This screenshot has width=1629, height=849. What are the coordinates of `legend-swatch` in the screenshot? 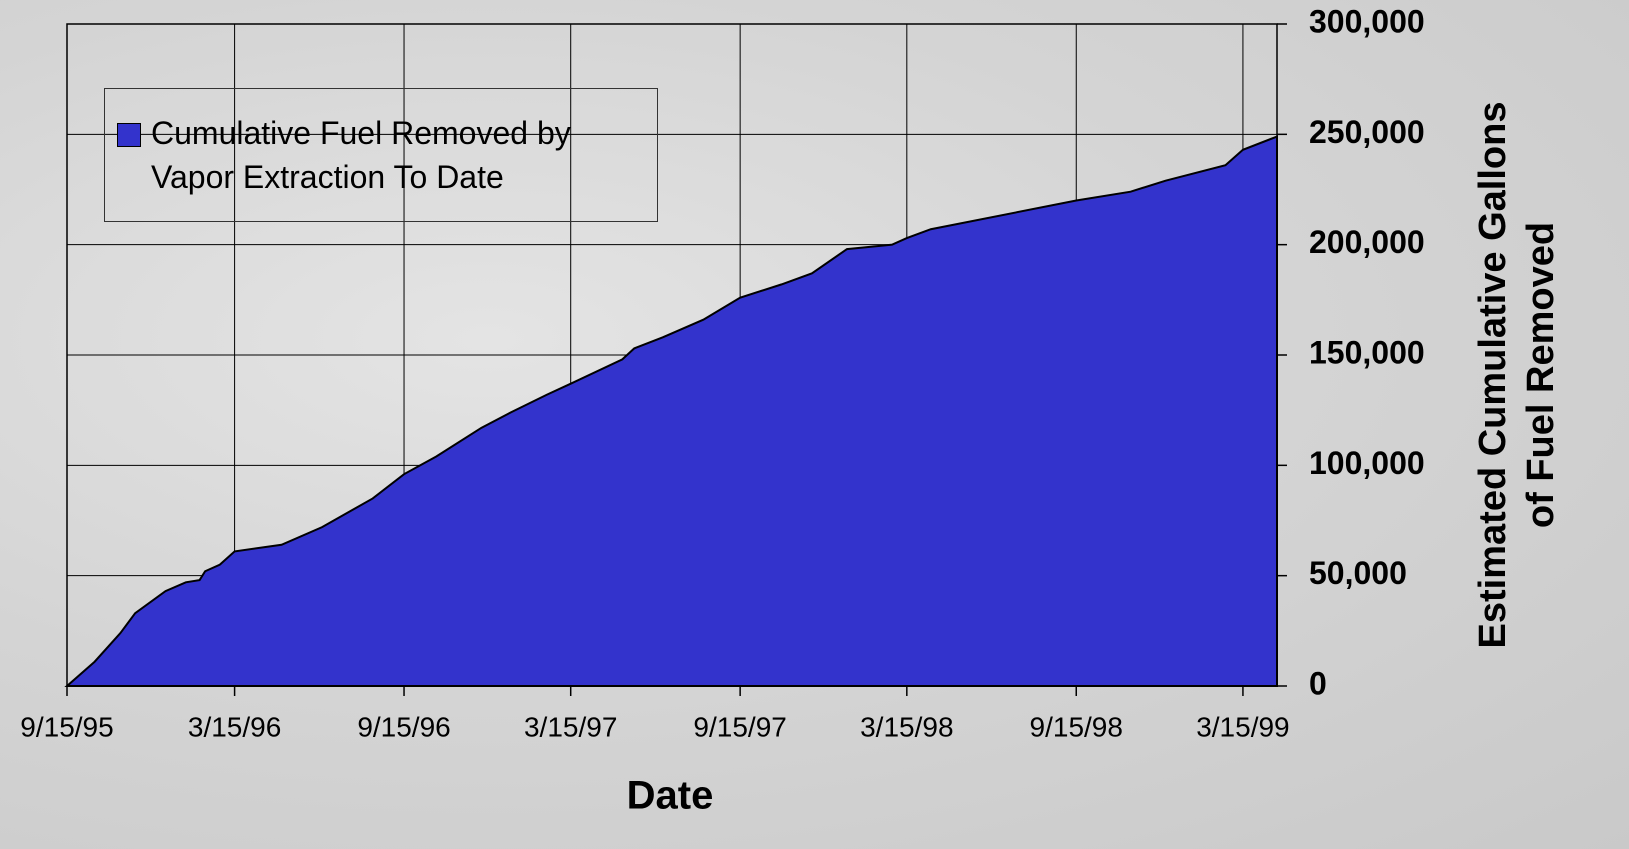 It's located at (129, 135).